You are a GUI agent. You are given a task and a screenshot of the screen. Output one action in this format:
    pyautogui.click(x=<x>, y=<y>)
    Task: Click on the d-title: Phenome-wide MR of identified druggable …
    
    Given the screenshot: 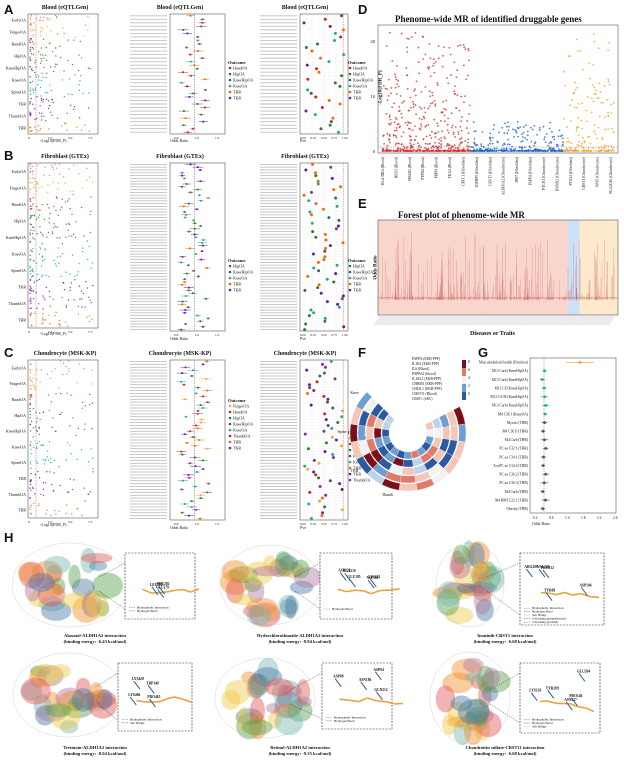 What is the action you would take?
    pyautogui.click(x=488, y=19)
    